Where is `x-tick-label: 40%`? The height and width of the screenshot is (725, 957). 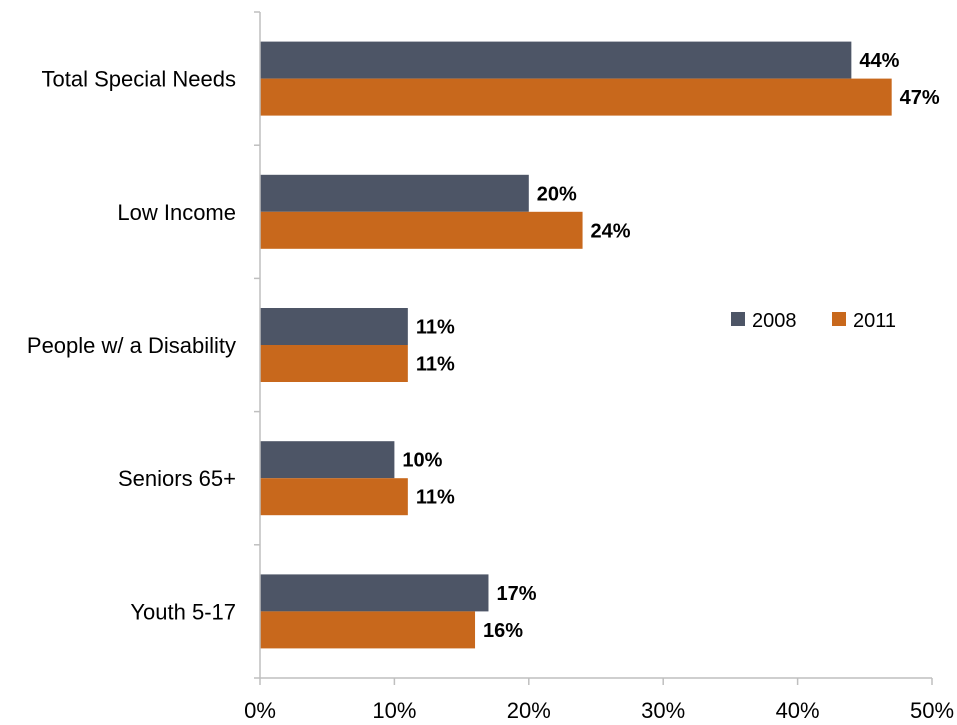 x-tick-label: 40% is located at coordinates (798, 710).